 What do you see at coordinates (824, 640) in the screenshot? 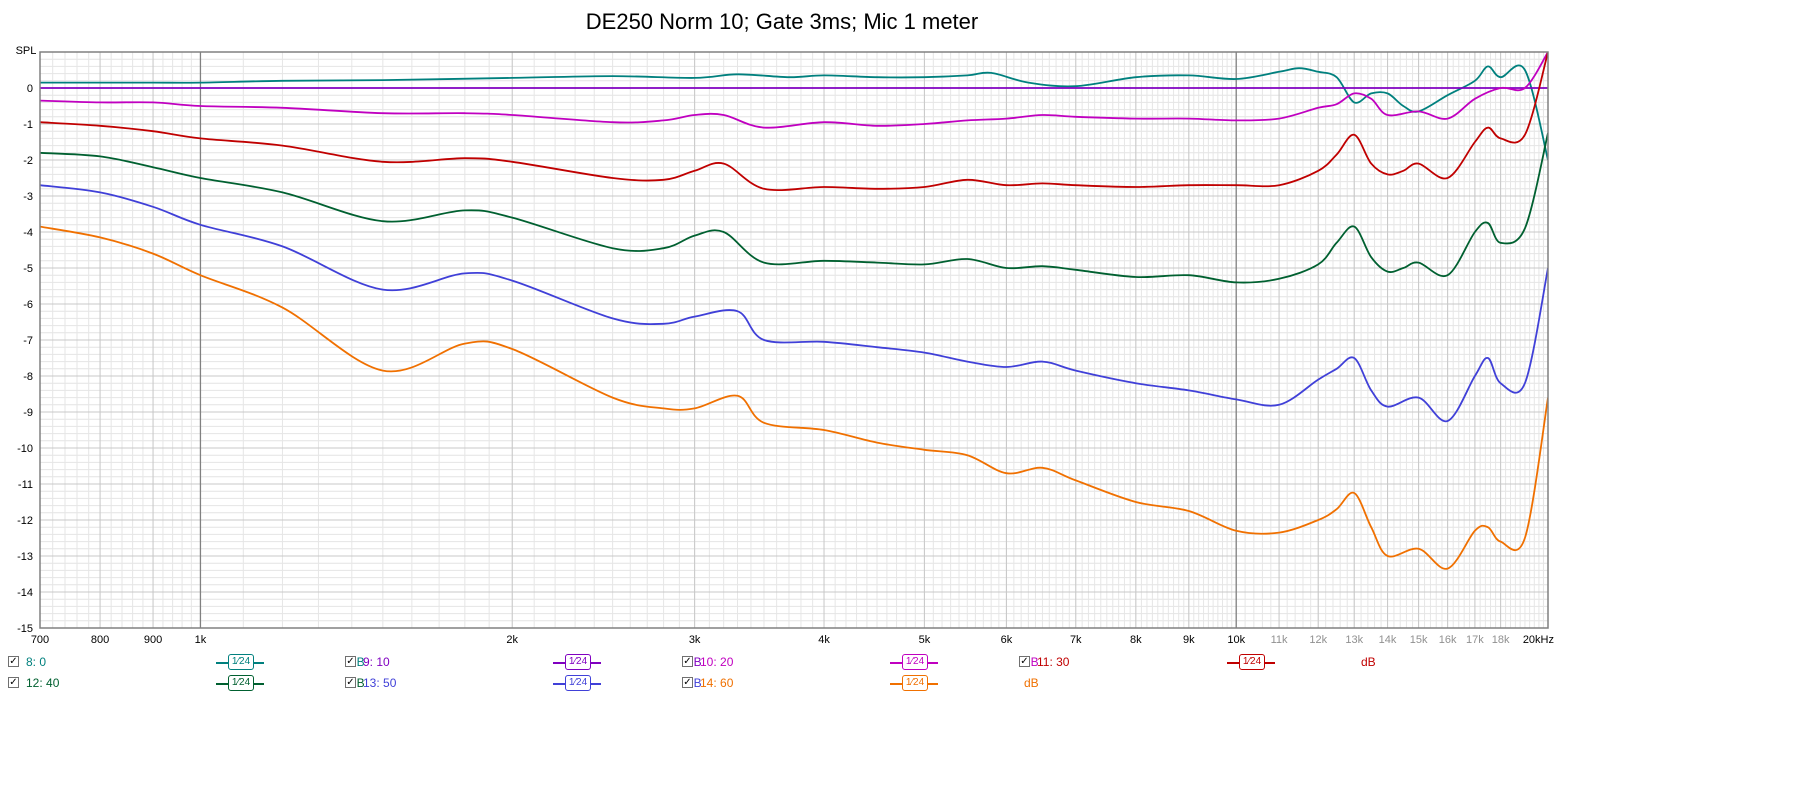
I see `x-tick-label: 4k` at bounding box center [824, 640].